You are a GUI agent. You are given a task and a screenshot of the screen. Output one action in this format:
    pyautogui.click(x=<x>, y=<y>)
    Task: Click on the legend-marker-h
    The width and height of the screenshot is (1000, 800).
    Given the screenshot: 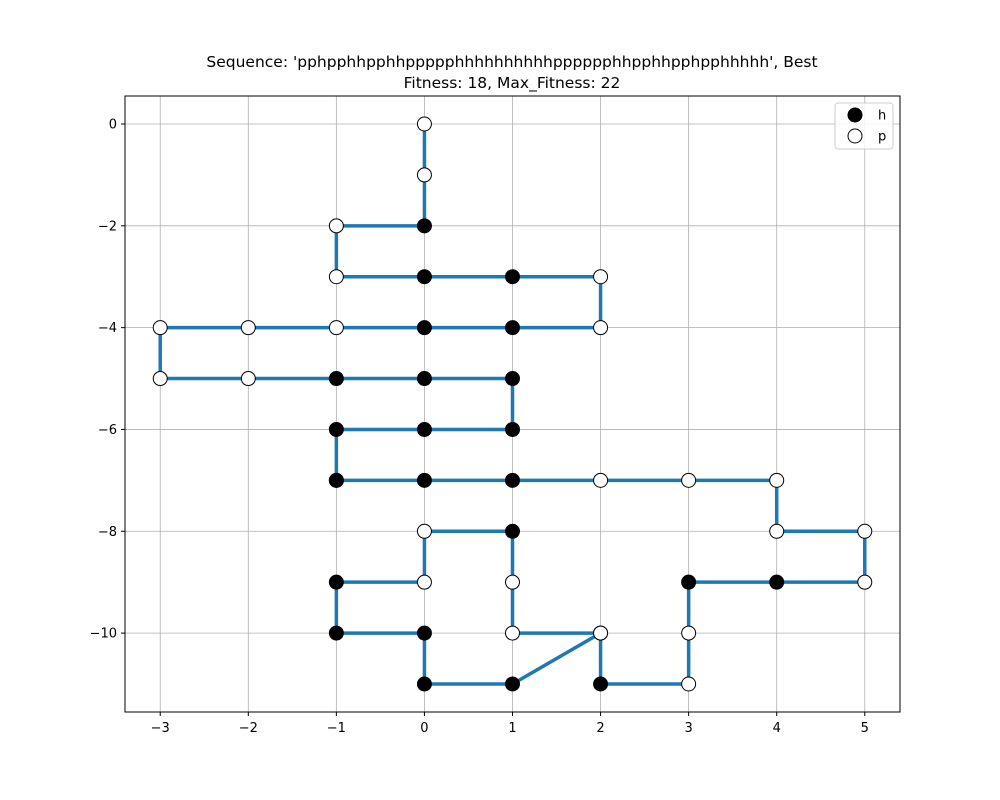 What is the action you would take?
    pyautogui.click(x=855, y=115)
    